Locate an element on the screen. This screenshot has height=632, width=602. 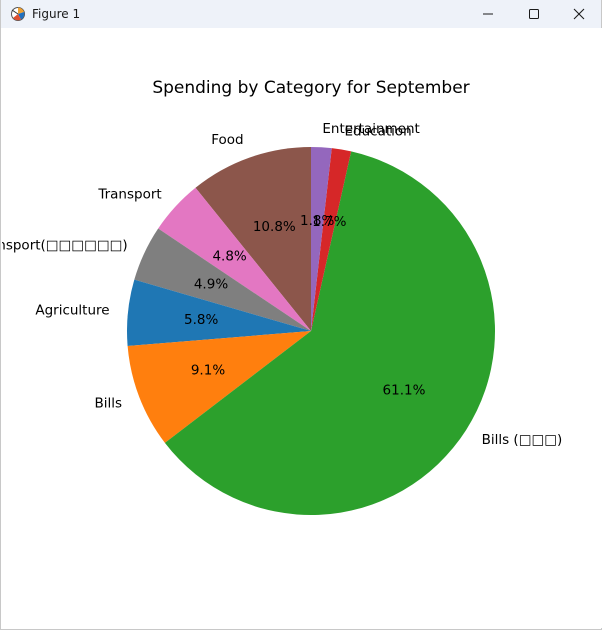
slice-label-transport-2: Transport(□□□□□□) is located at coordinates (65, 245).